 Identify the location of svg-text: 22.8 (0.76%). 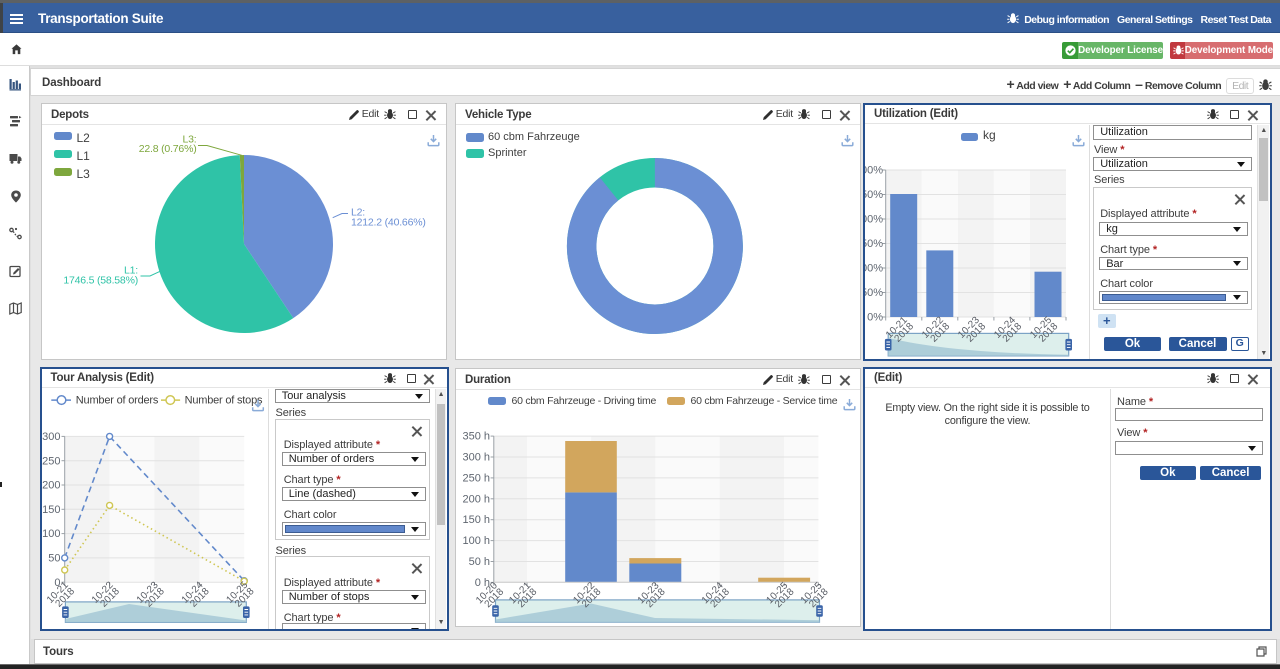
(168, 149).